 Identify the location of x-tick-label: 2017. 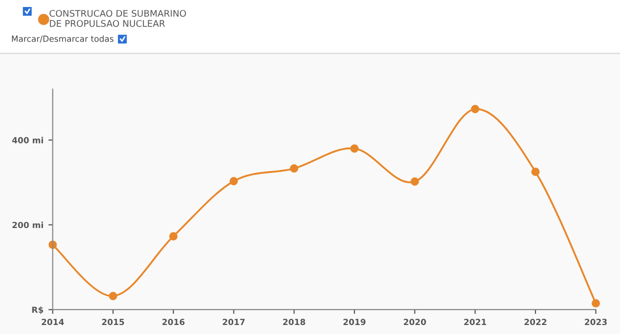
(233, 322).